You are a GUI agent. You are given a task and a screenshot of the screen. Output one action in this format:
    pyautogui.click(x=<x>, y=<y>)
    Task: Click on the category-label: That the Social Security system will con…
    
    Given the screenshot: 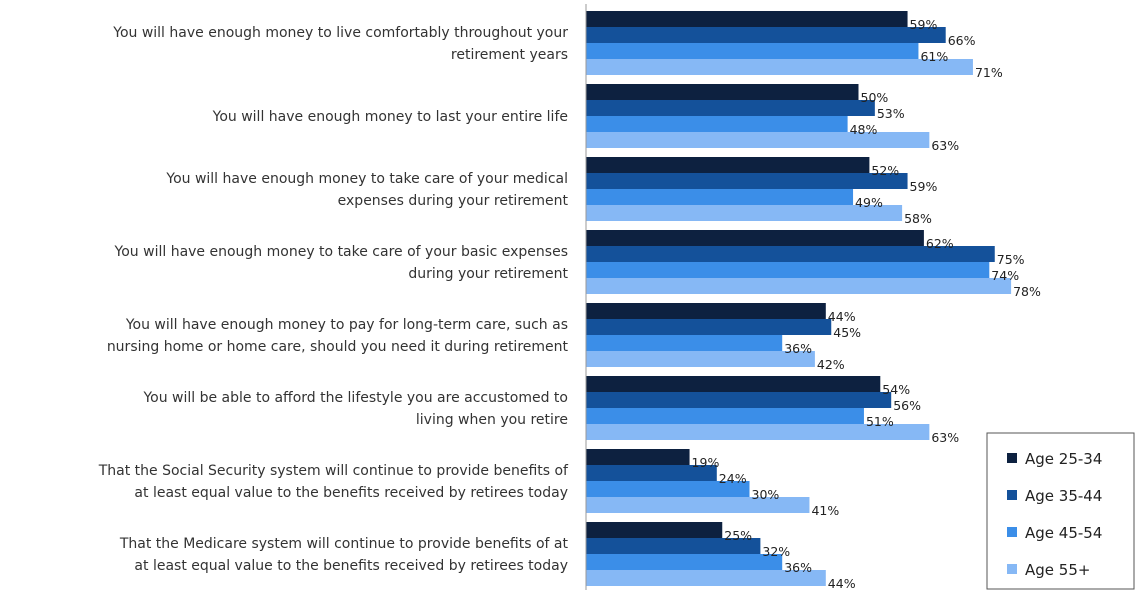 What is the action you would take?
    pyautogui.click(x=333, y=471)
    